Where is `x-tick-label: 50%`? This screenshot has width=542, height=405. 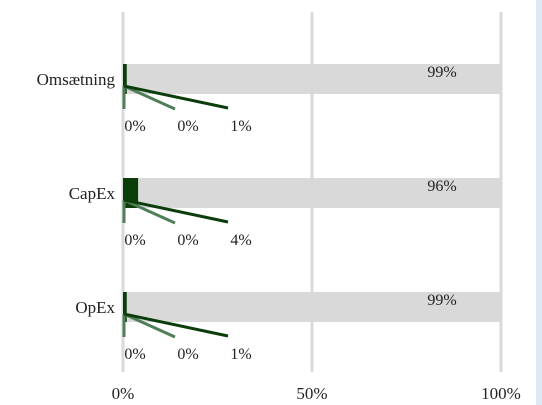
x-tick-label: 50% is located at coordinates (311, 393).